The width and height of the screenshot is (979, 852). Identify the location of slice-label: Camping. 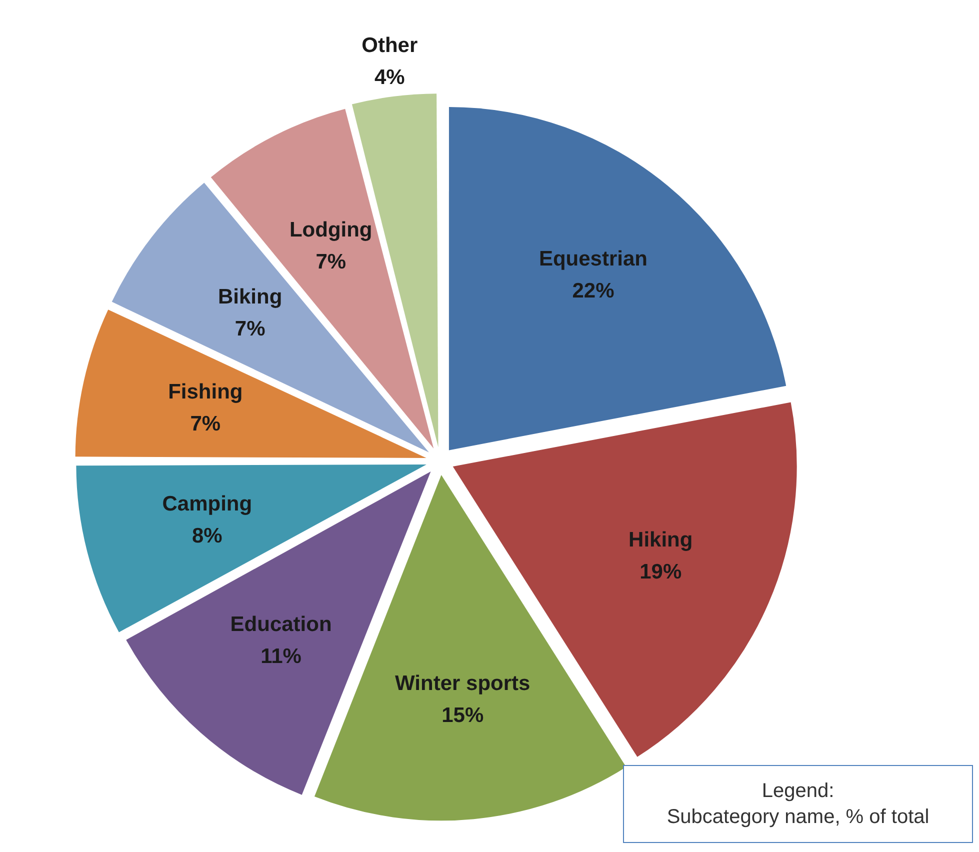
(207, 504).